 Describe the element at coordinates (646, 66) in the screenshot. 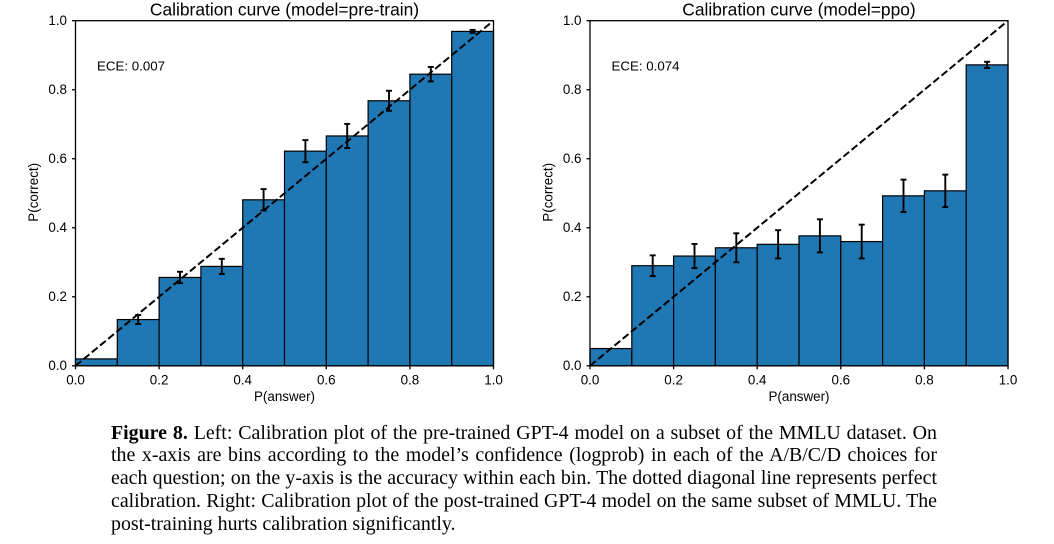

I see `svg-text: ECE: 0.074` at that location.